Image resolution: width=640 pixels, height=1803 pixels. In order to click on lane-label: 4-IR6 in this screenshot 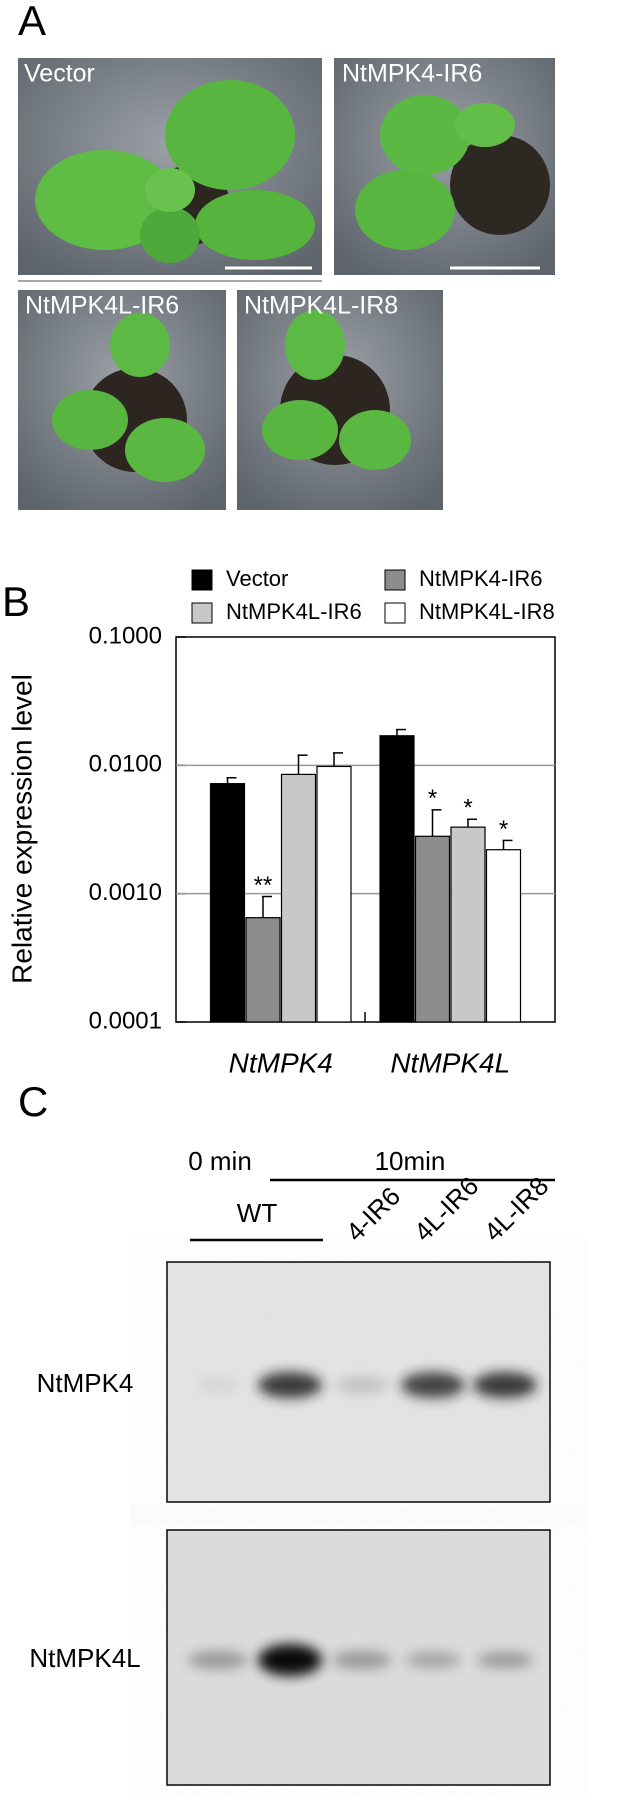, I will do `click(373, 1214)`.